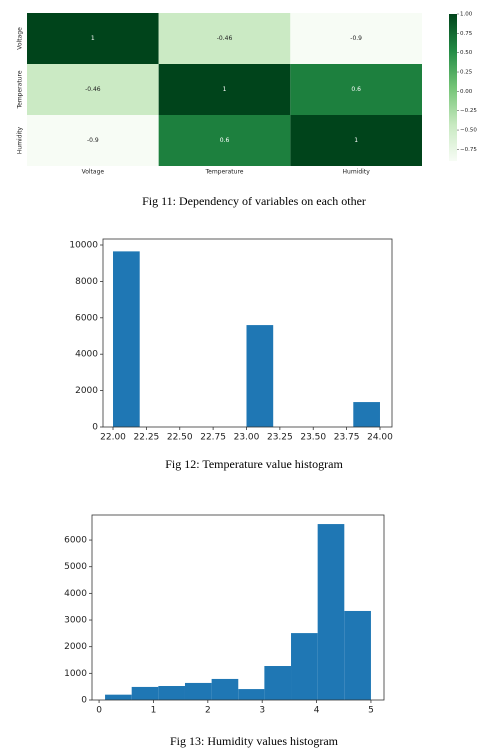 The height and width of the screenshot is (756, 498). What do you see at coordinates (20, 140) in the screenshot?
I see `y-tick-label: Humidity` at bounding box center [20, 140].